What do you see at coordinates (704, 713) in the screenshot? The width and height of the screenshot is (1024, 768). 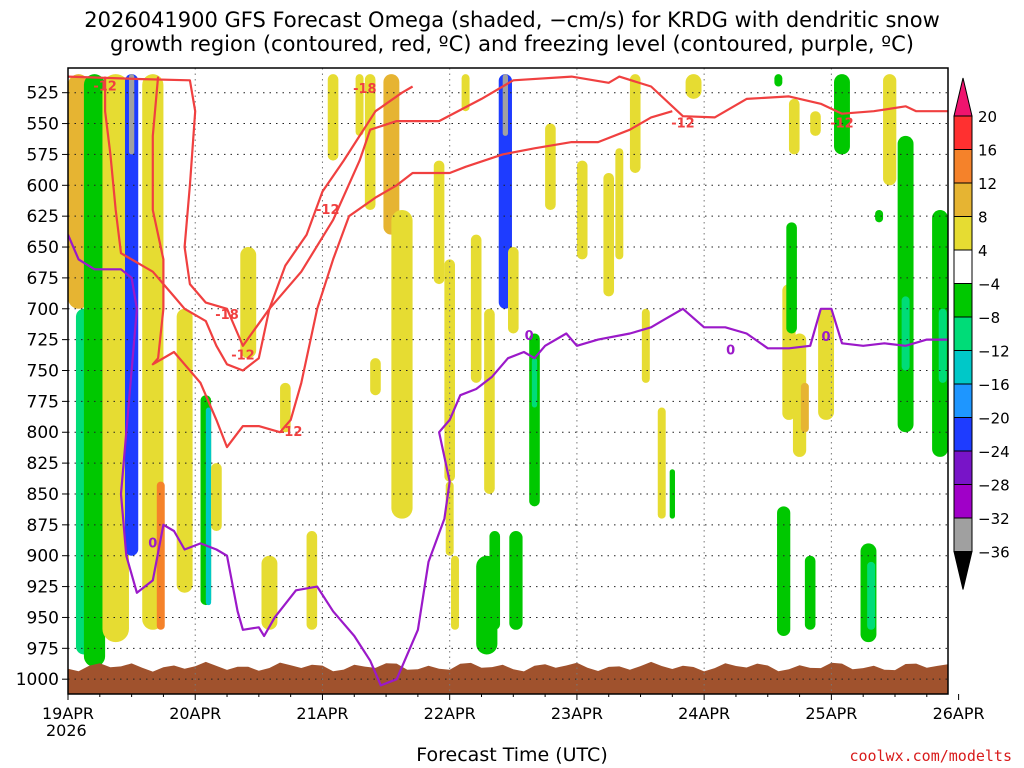 I see `x-tick-label-5: 24APR` at bounding box center [704, 713].